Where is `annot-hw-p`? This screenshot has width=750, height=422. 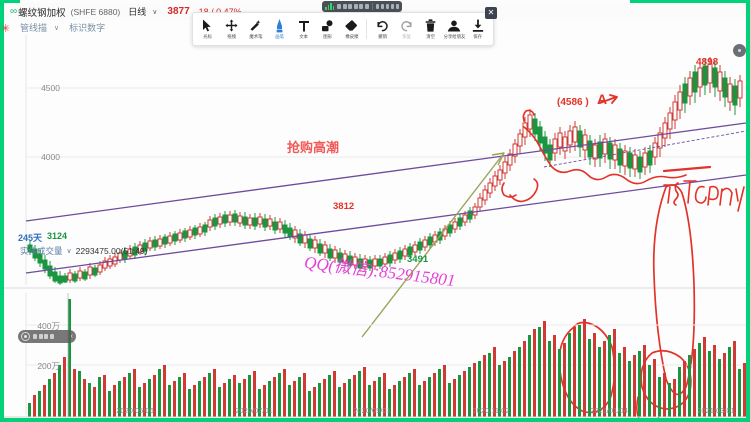 annot-hw-p is located at coordinates (713, 195).